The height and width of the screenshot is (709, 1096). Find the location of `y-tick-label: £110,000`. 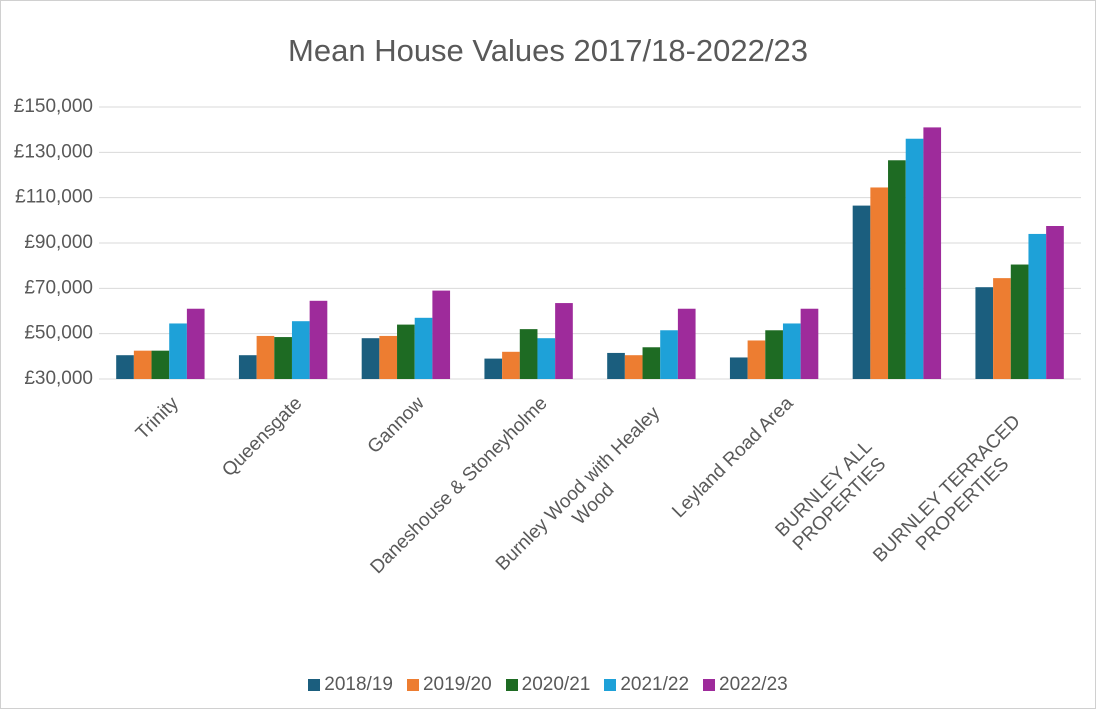

y-tick-label: £110,000 is located at coordinates (54, 197).